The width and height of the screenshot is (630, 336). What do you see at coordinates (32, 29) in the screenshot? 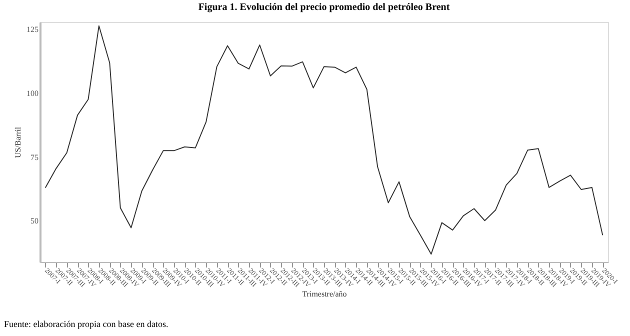
I see `y-tick-label: 125` at bounding box center [32, 29].